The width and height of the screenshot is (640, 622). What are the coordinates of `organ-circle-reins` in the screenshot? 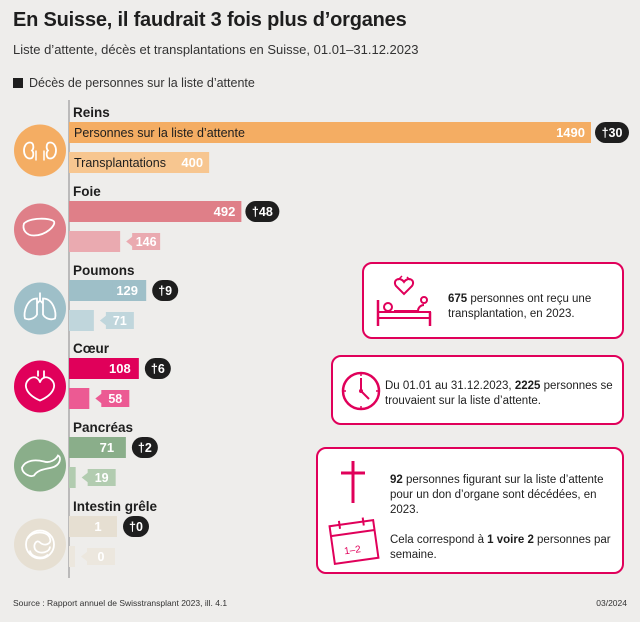 It's located at (40, 150).